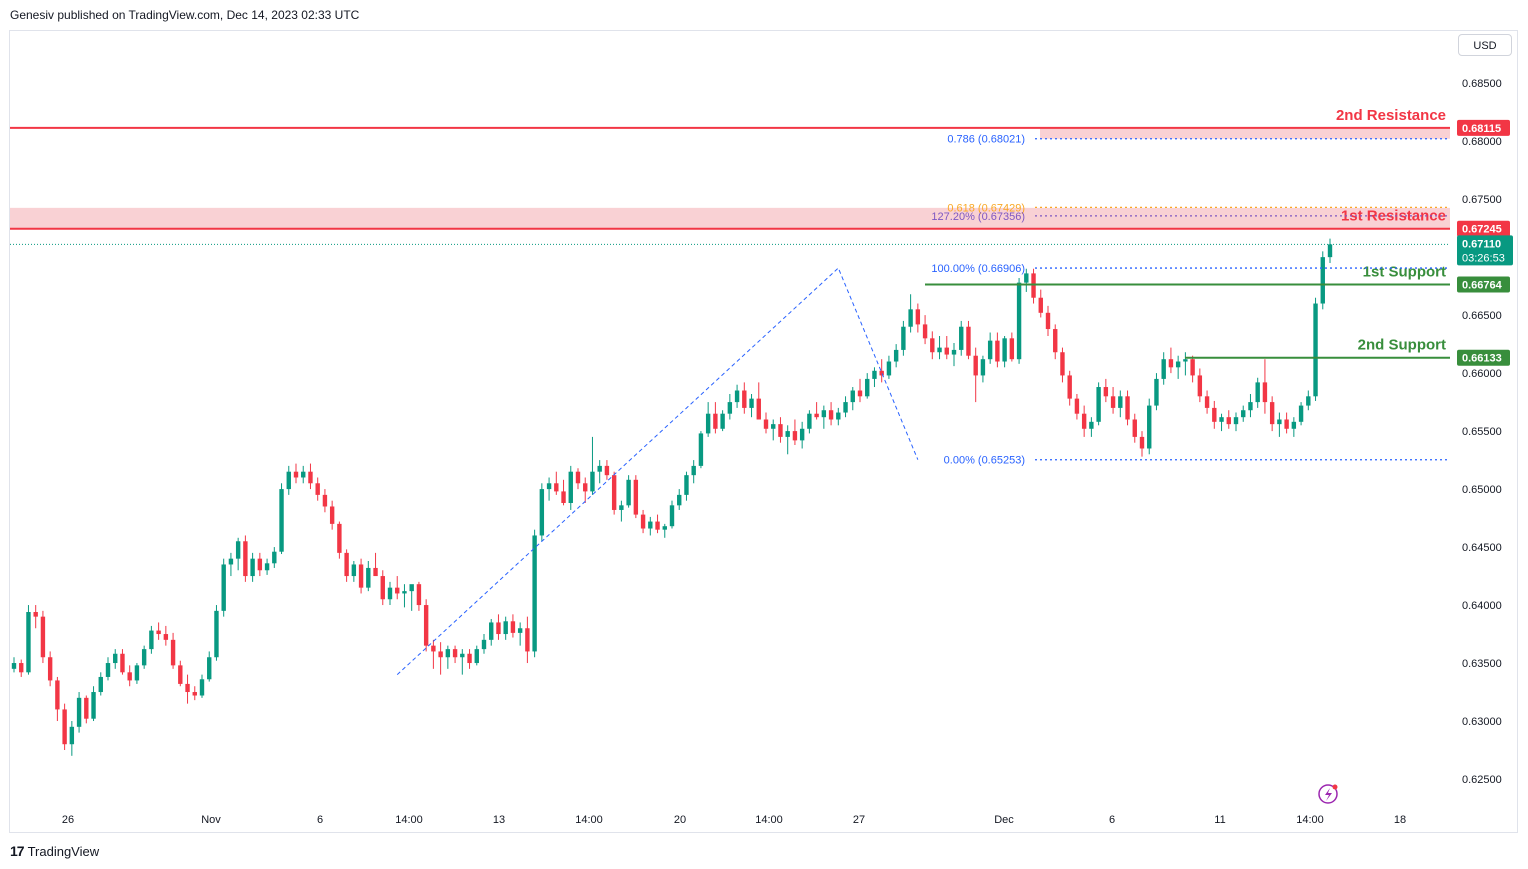 The width and height of the screenshot is (1528, 869). I want to click on level-price-tag-label: 0.66133, so click(1482, 359).